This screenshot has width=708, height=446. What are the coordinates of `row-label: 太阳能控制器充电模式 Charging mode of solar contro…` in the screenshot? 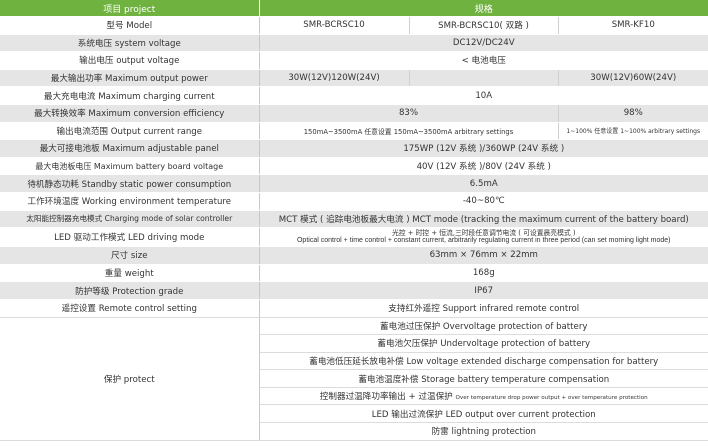 It's located at (130, 219).